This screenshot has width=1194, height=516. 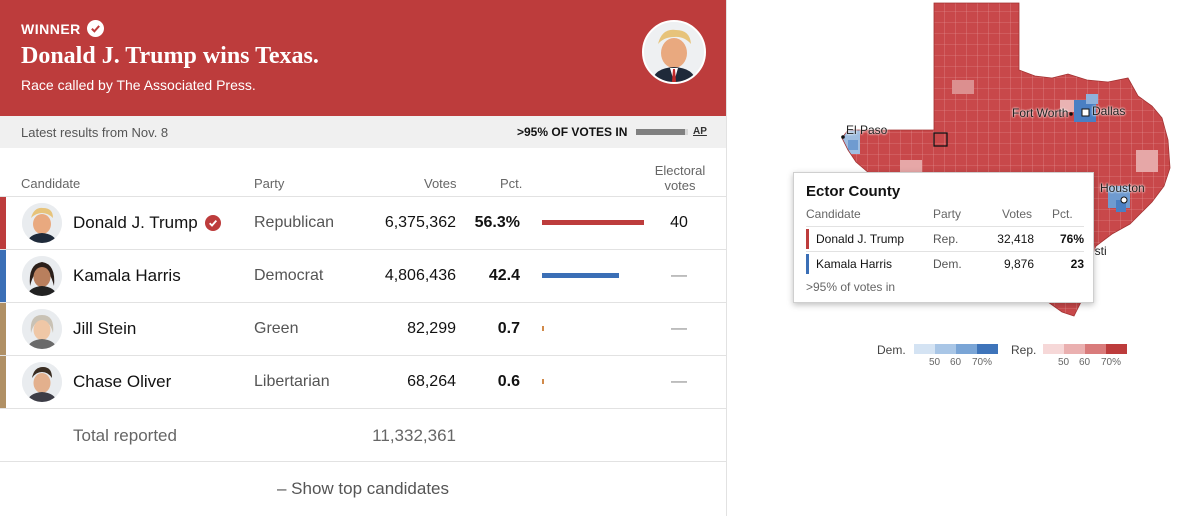 I want to click on legend-rep-label: Rep., so click(x=1024, y=350).